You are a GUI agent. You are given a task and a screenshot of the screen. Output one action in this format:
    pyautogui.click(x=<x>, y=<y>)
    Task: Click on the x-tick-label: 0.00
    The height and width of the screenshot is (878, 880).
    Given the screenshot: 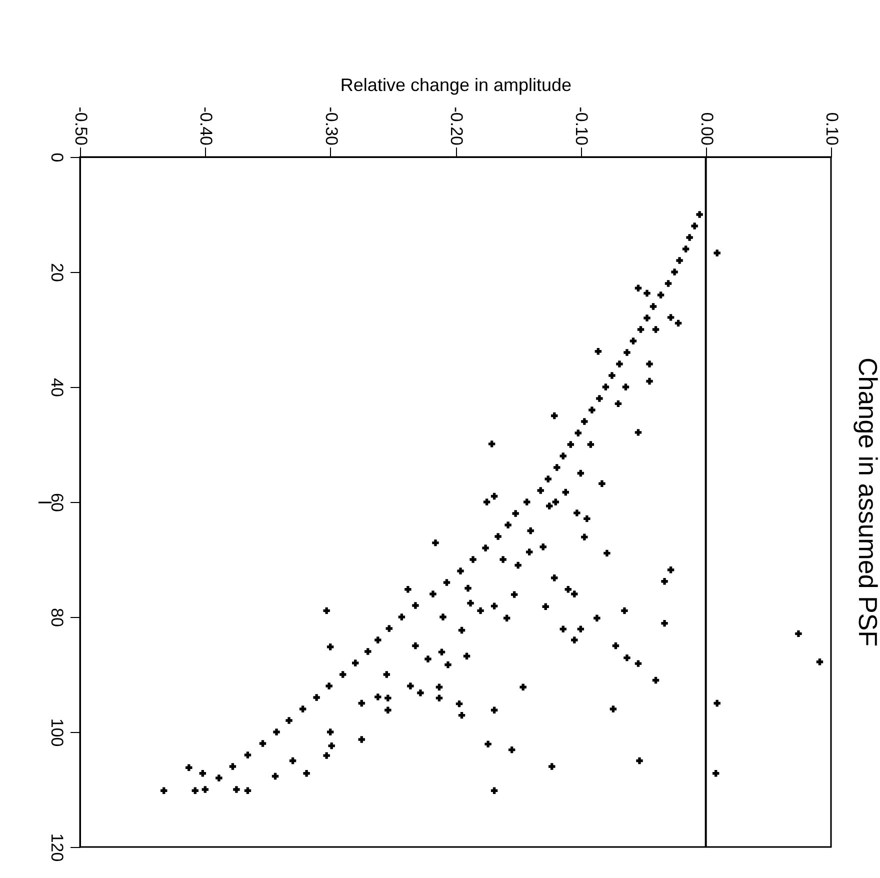 What is the action you would take?
    pyautogui.click(x=706, y=129)
    